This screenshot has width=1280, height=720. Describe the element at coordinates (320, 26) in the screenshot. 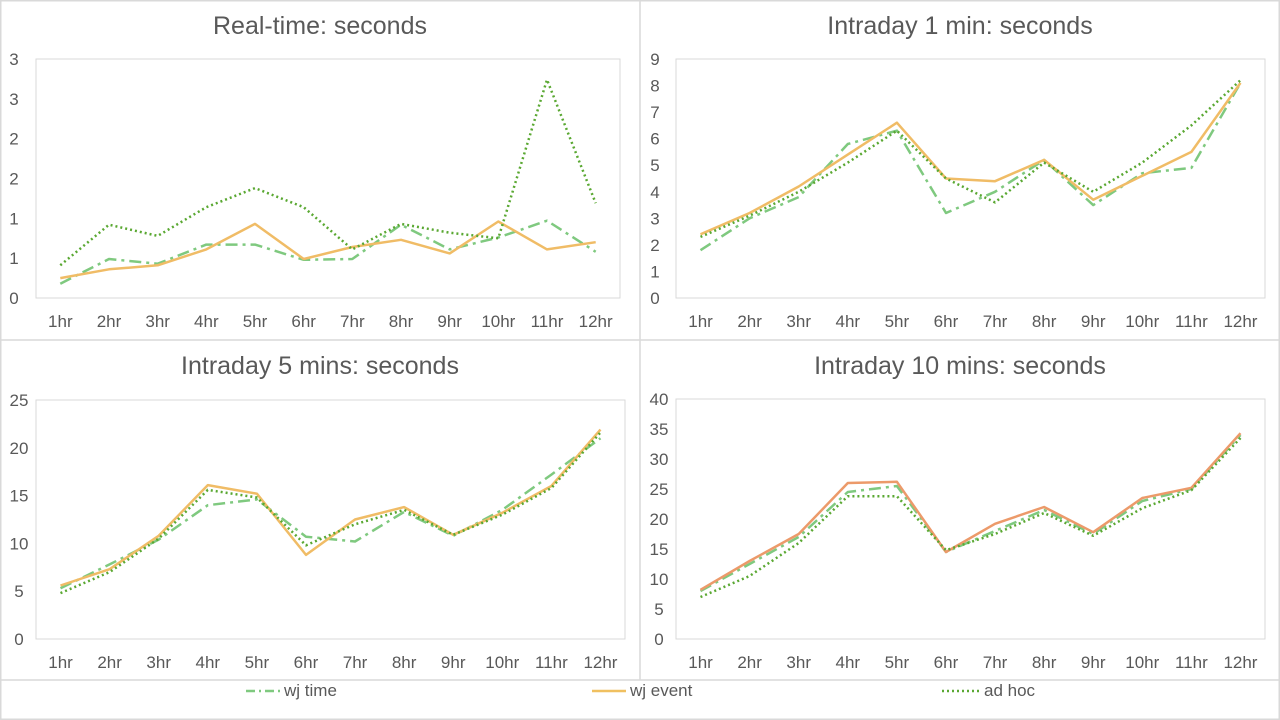

I see `chart-title: Real-time: seconds` at that location.